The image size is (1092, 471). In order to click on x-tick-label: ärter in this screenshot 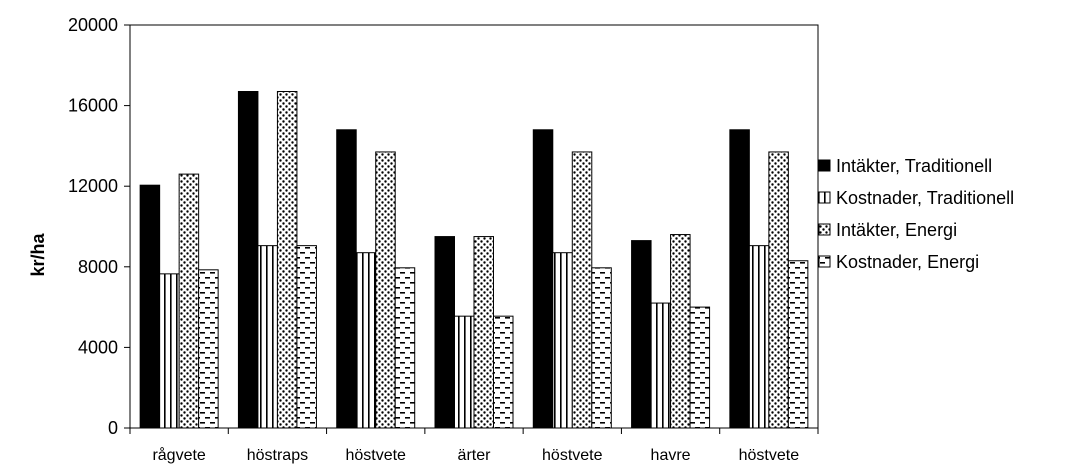, I will do `click(475, 455)`.